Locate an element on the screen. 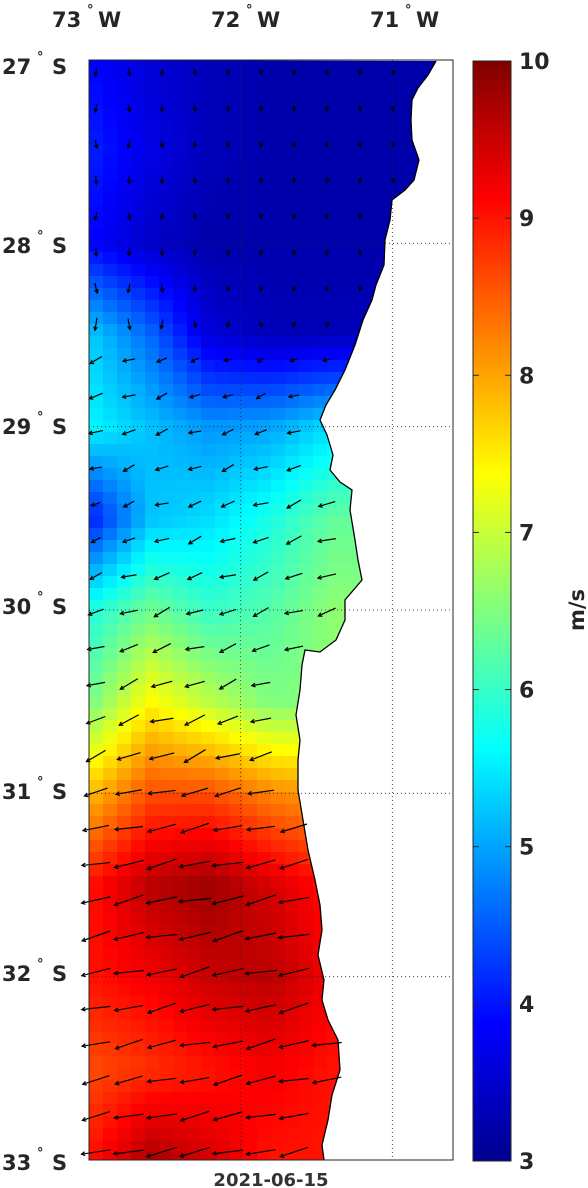 This screenshot has height=1188, width=588. colorbar-ticks is located at coordinates (492, 611).